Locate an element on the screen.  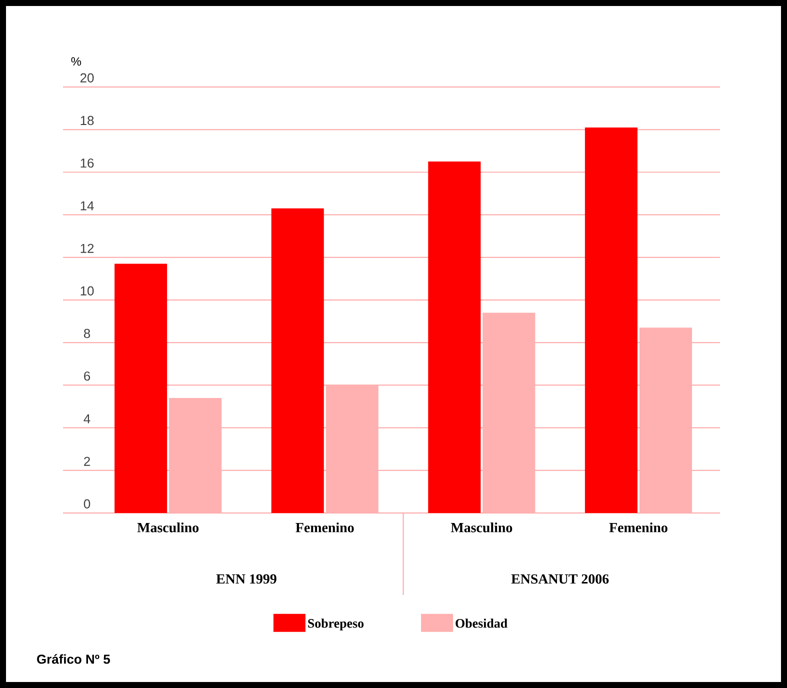
text: Gráfico Nº 5 is located at coordinates (73, 659).